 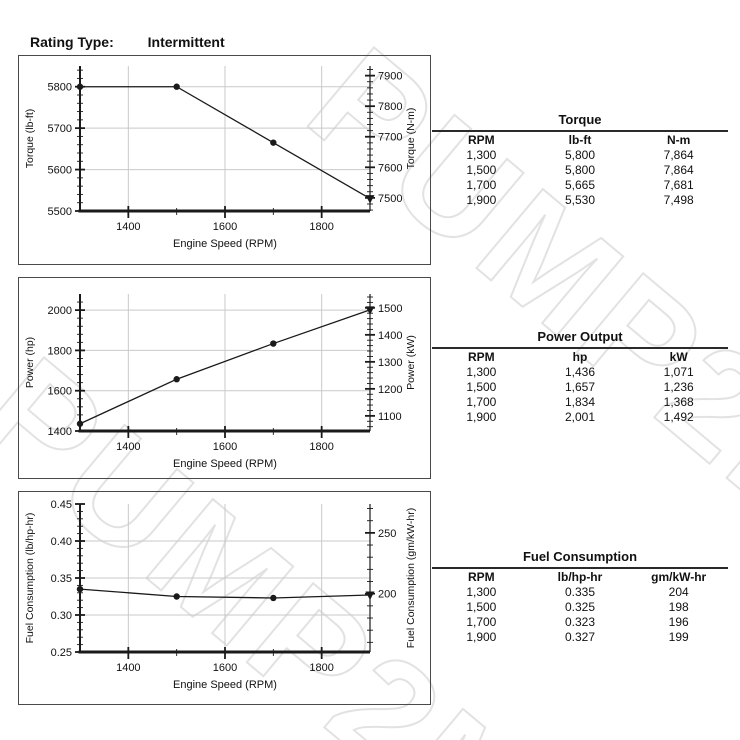 I want to click on tick-label: 0.45, so click(x=61, y=505).